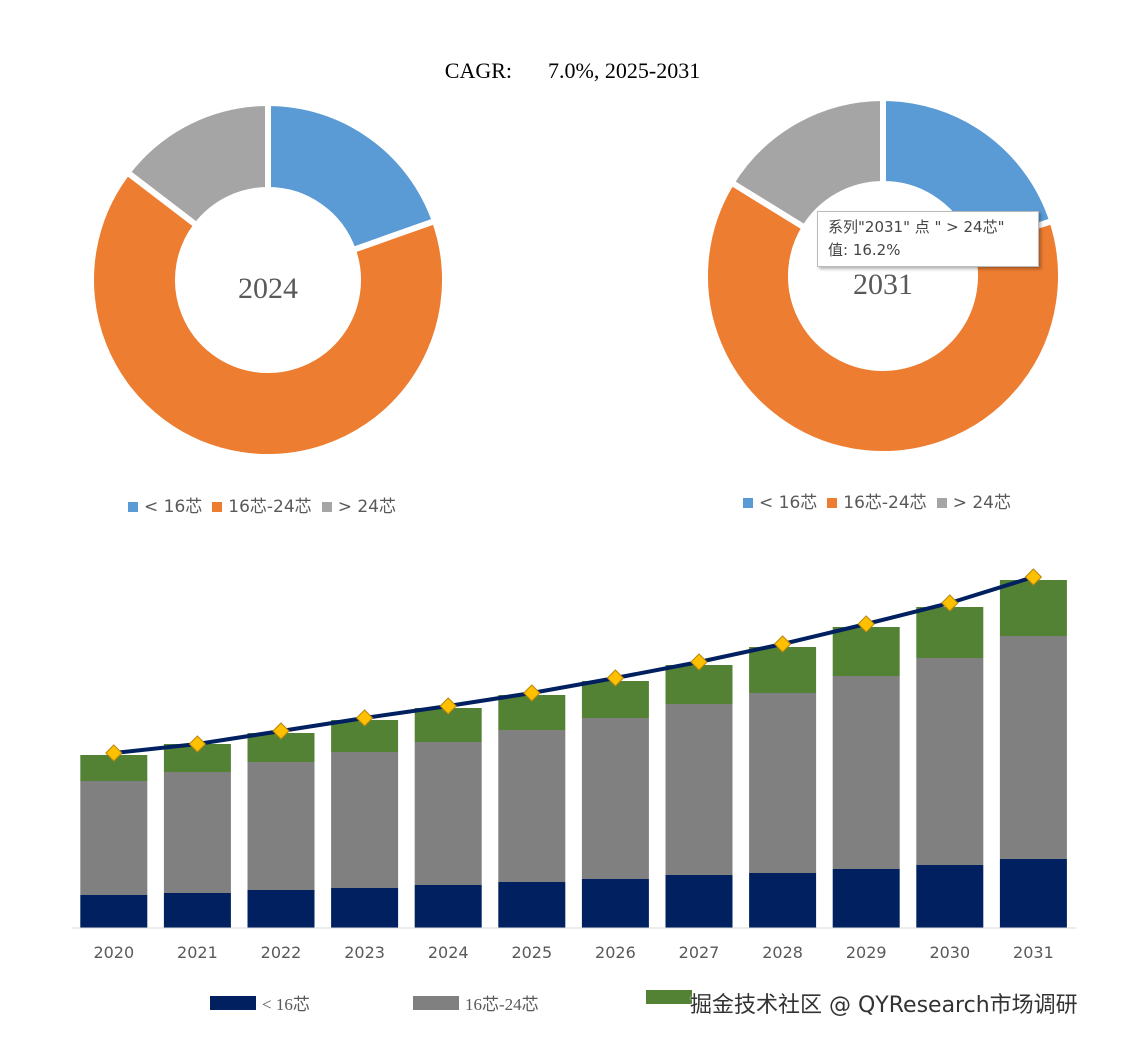  What do you see at coordinates (672, 997) in the screenshot?
I see `bar-legend-gt24` at bounding box center [672, 997].